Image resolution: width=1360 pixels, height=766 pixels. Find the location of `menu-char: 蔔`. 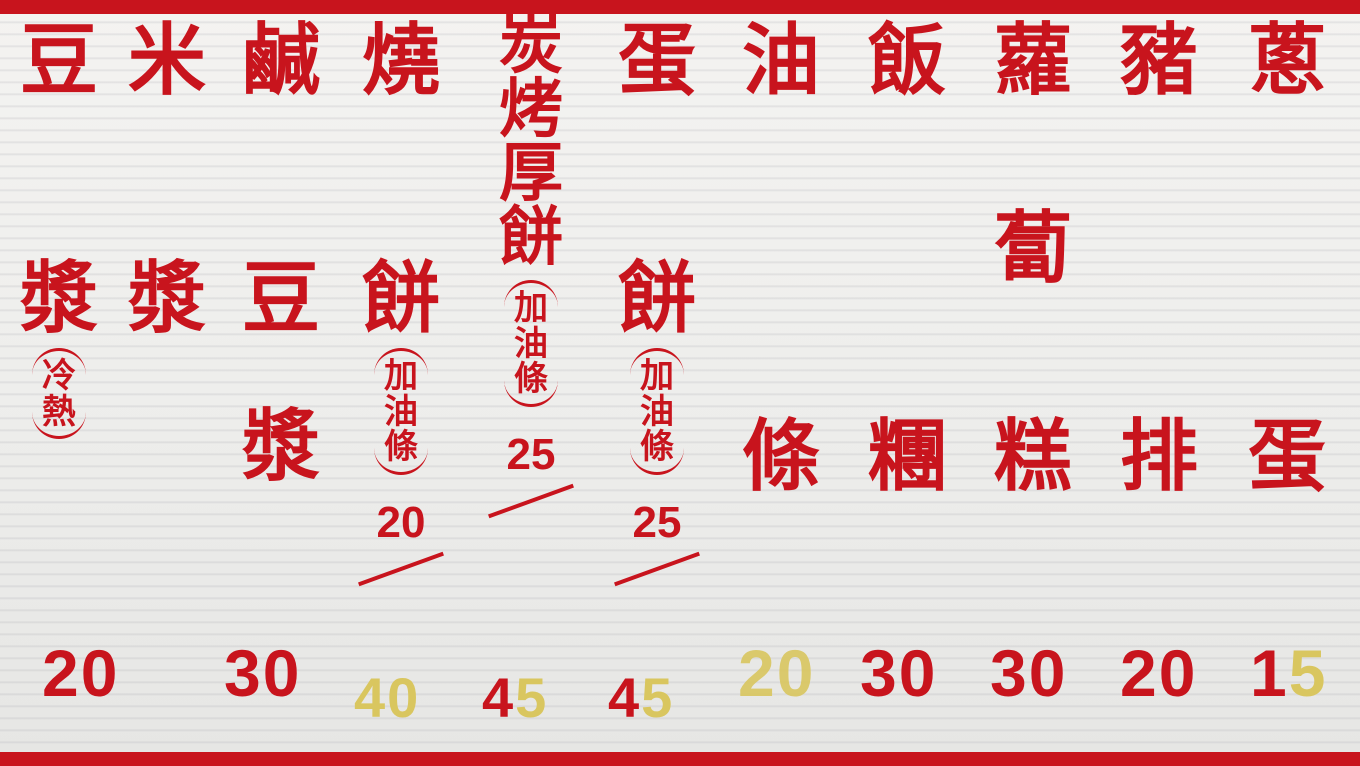

menu-char: 蔔 is located at coordinates (1032, 248).